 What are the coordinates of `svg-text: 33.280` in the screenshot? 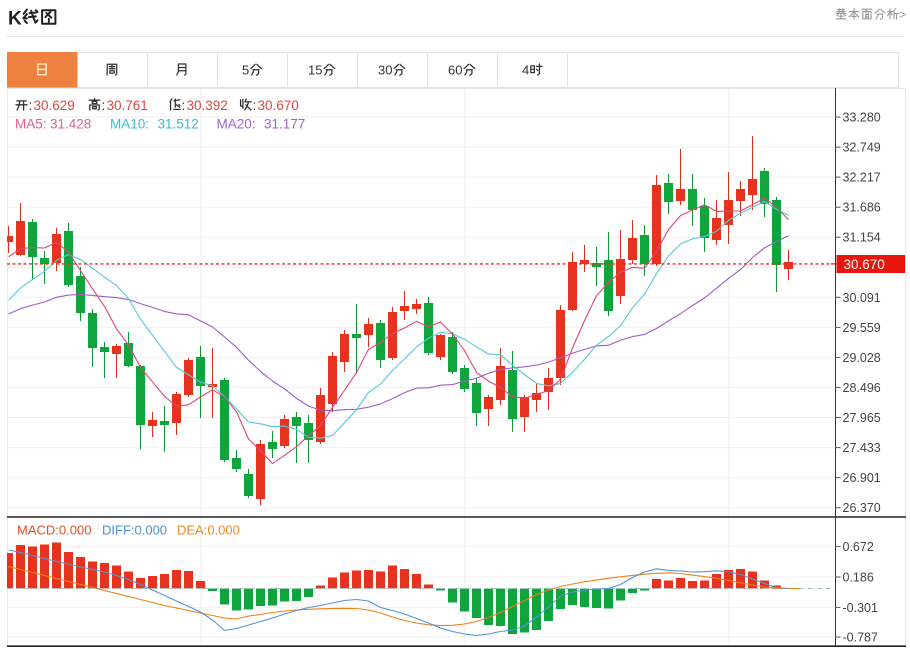 It's located at (862, 118).